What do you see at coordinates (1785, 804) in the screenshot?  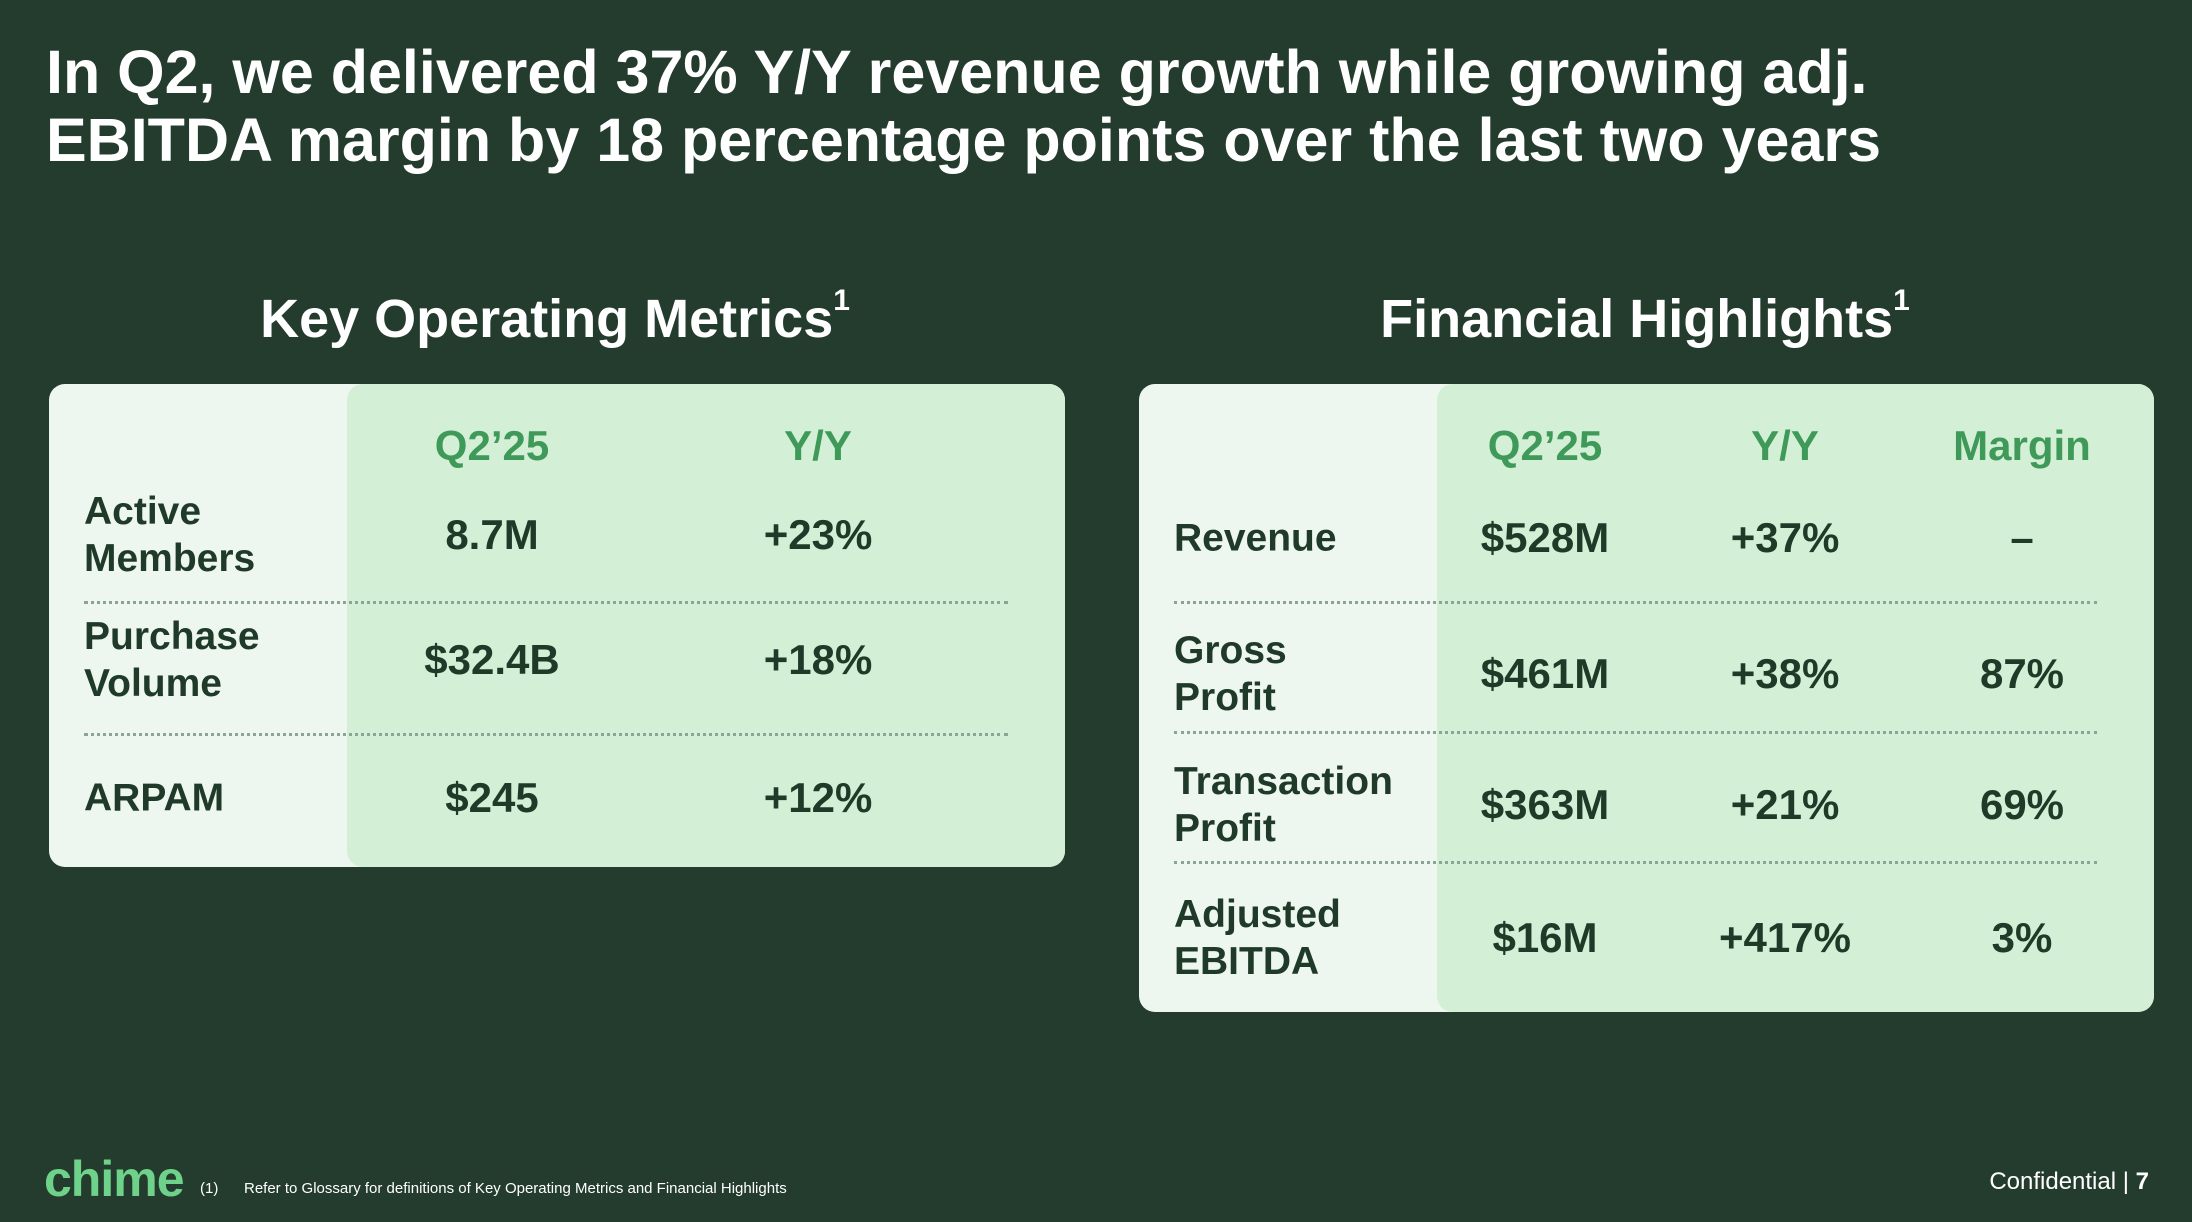 I see `cell-value: +21%` at bounding box center [1785, 804].